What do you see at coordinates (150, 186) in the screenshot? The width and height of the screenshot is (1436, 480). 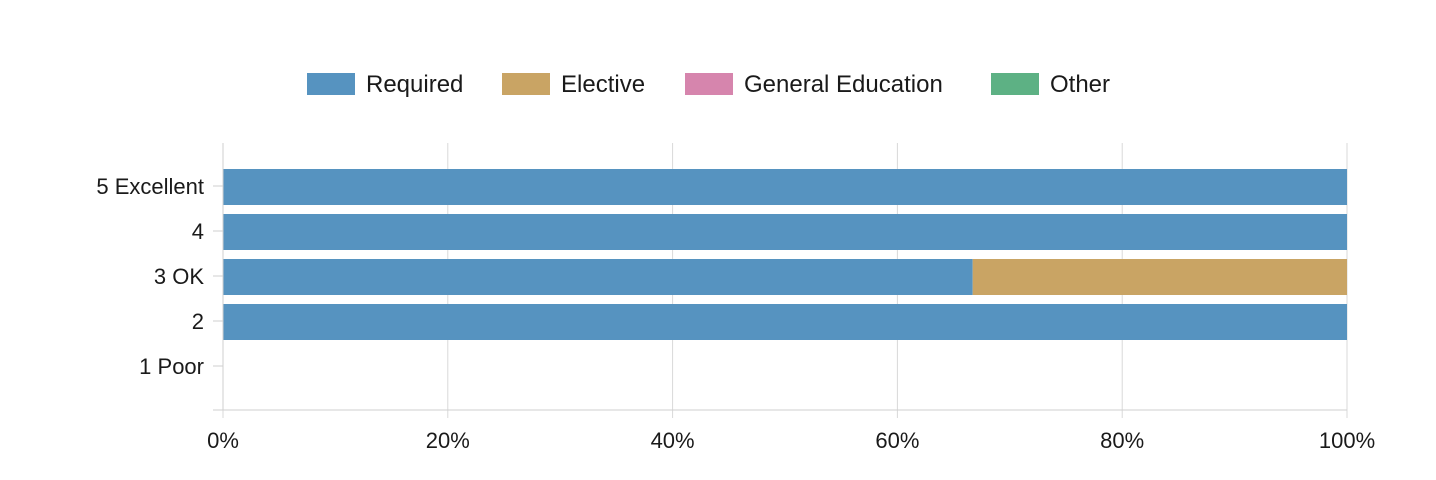 I see `y-tick-label-5-excellent: 5 Excellent` at bounding box center [150, 186].